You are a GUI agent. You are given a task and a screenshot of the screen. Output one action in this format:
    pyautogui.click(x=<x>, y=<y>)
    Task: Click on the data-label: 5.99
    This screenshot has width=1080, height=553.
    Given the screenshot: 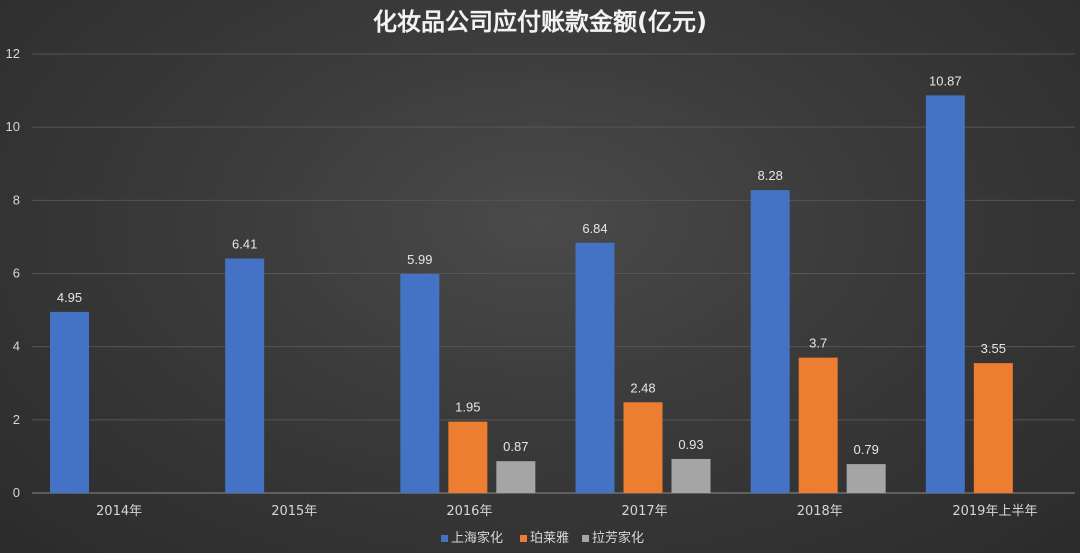 What is the action you would take?
    pyautogui.click(x=419, y=259)
    